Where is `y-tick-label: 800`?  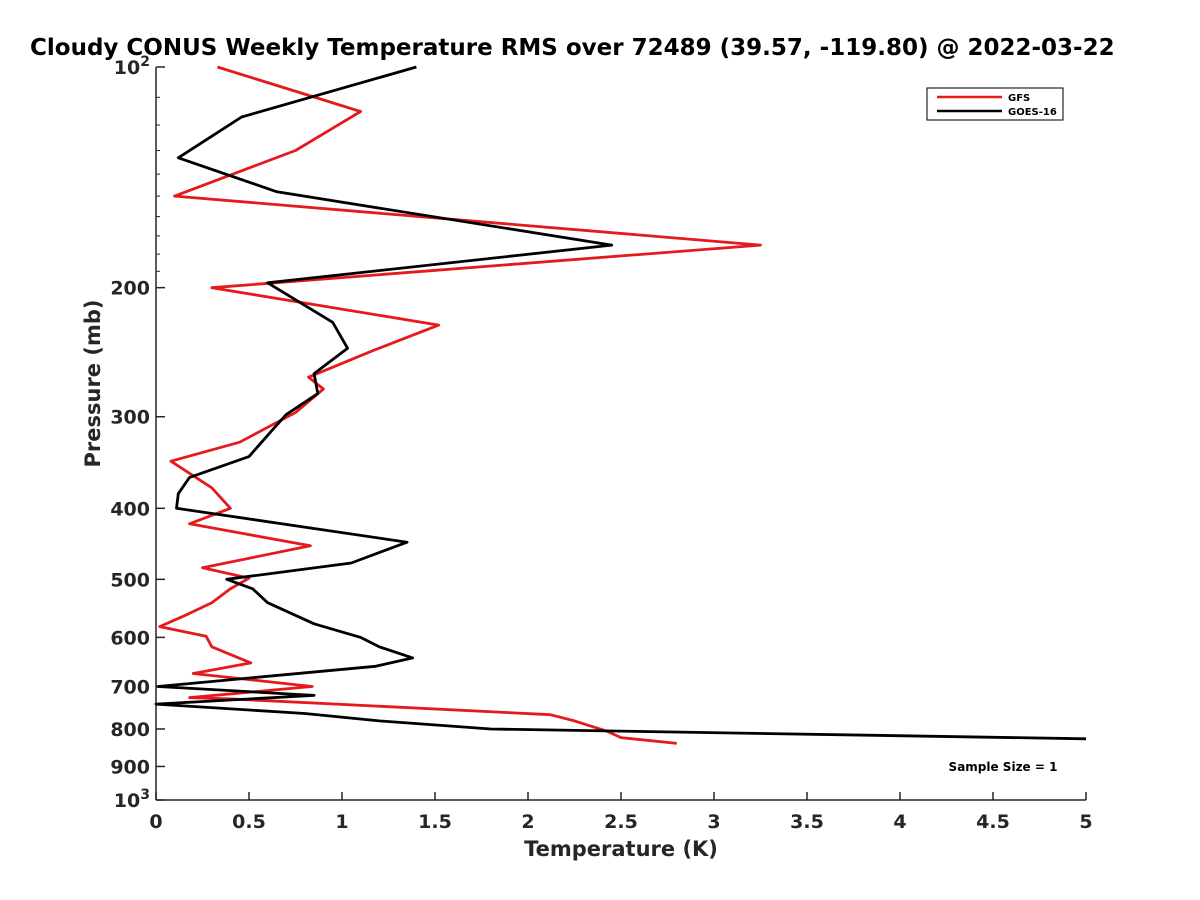
y-tick-label: 800 is located at coordinates (130, 730).